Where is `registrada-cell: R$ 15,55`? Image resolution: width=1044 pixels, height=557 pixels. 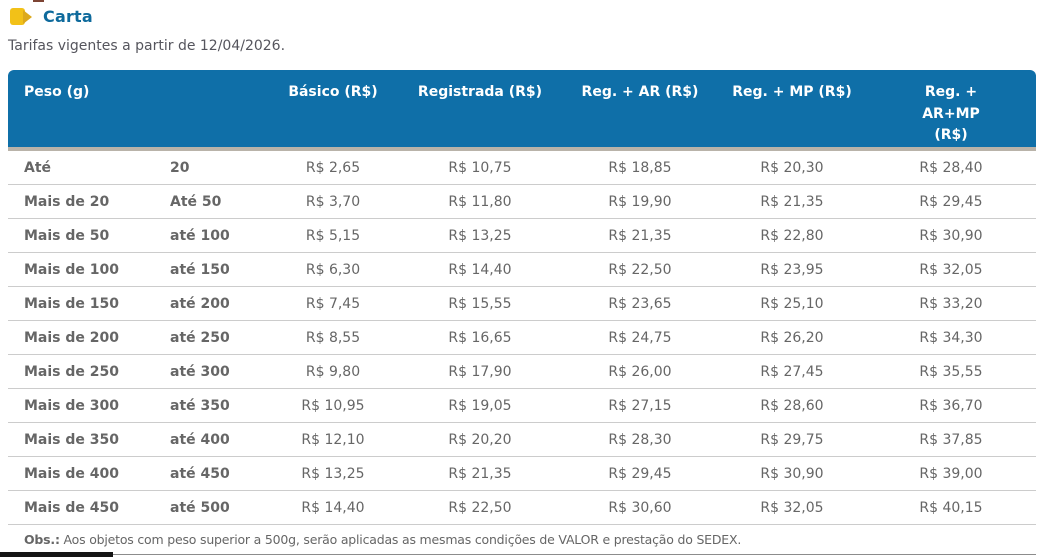
registrada-cell: R$ 15,55 is located at coordinates (480, 304).